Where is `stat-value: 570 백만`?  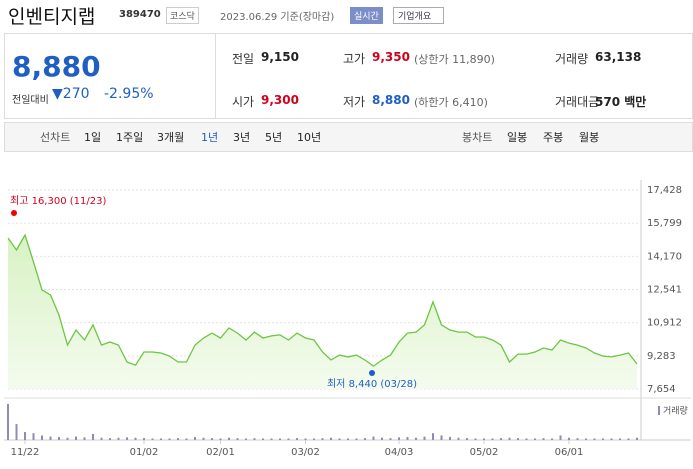
stat-value: 570 백만 is located at coordinates (621, 102).